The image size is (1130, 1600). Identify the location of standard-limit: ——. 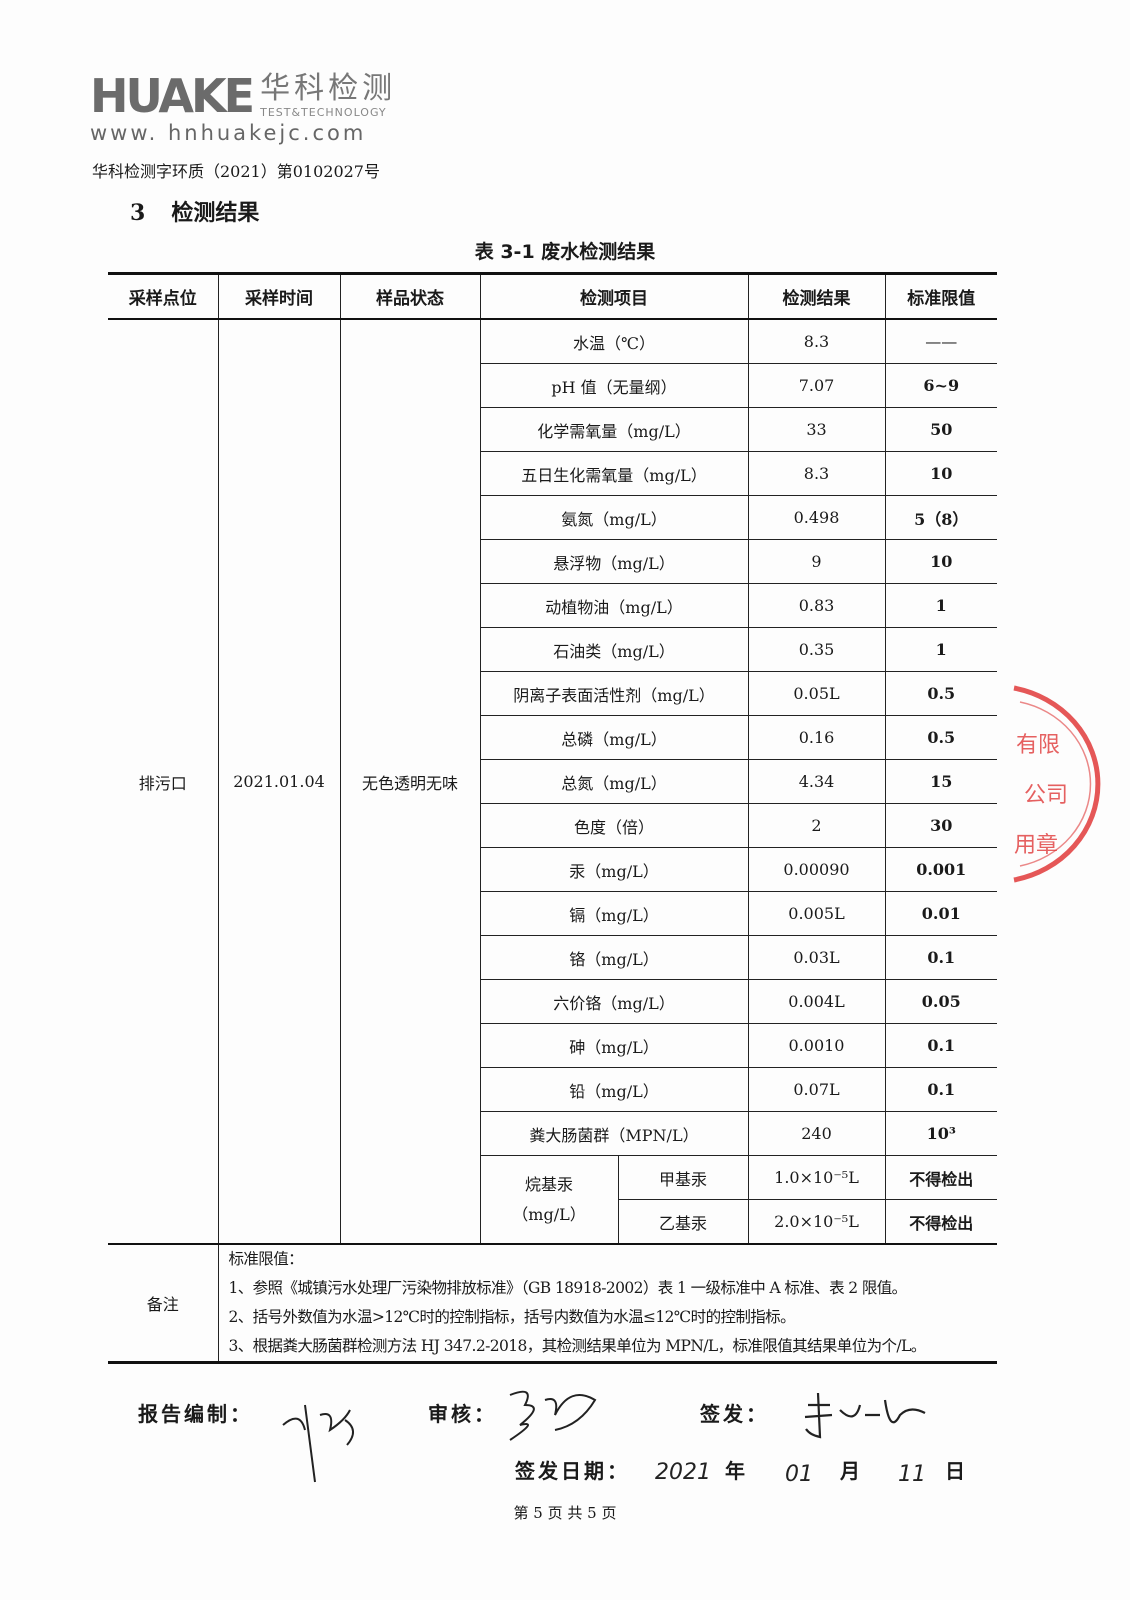
(940, 341).